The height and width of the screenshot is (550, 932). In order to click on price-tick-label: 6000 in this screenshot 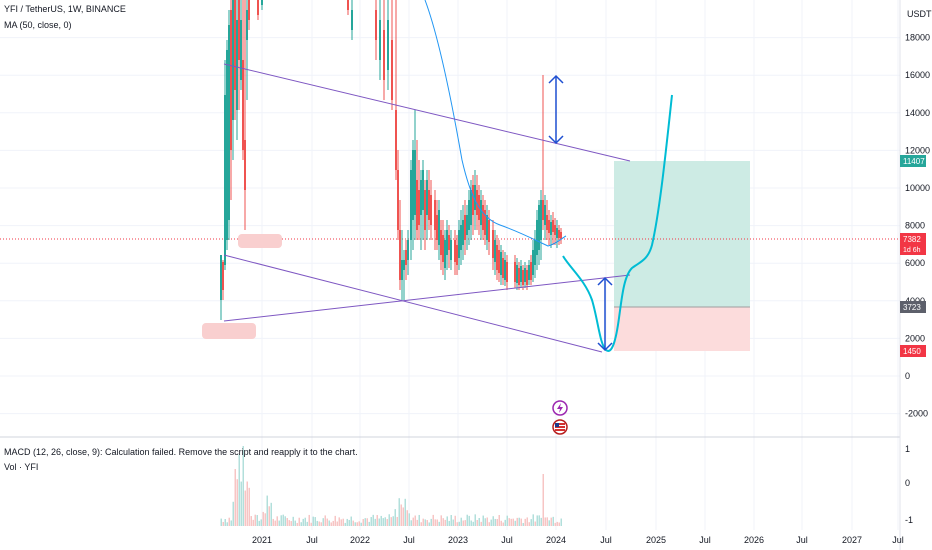, I will do `click(915, 263)`.